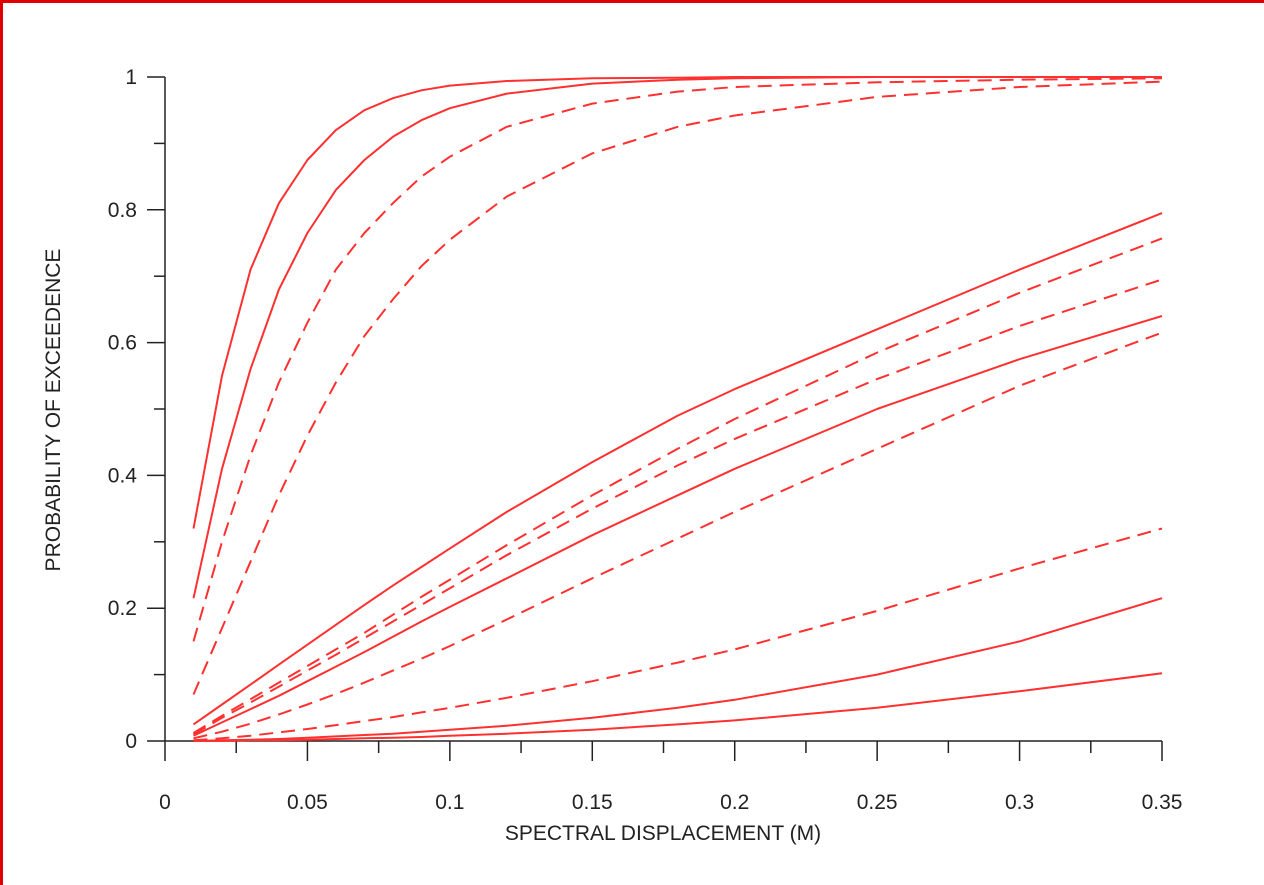 The height and width of the screenshot is (885, 1264). I want to click on x-tick-label: 0.35, so click(1162, 802).